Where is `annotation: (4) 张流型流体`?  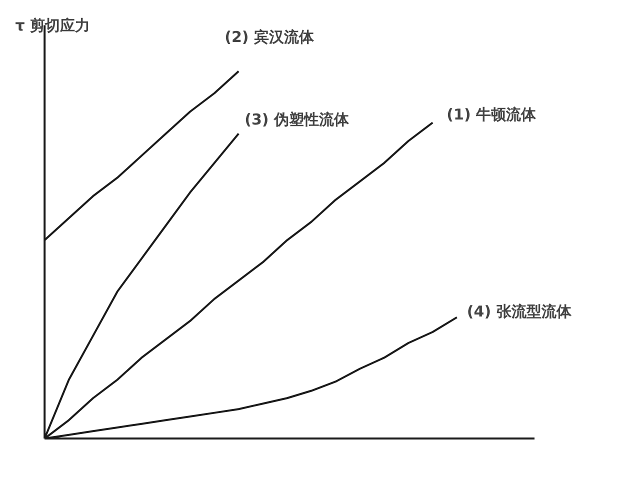 annotation: (4) 张流型流体 is located at coordinates (519, 311).